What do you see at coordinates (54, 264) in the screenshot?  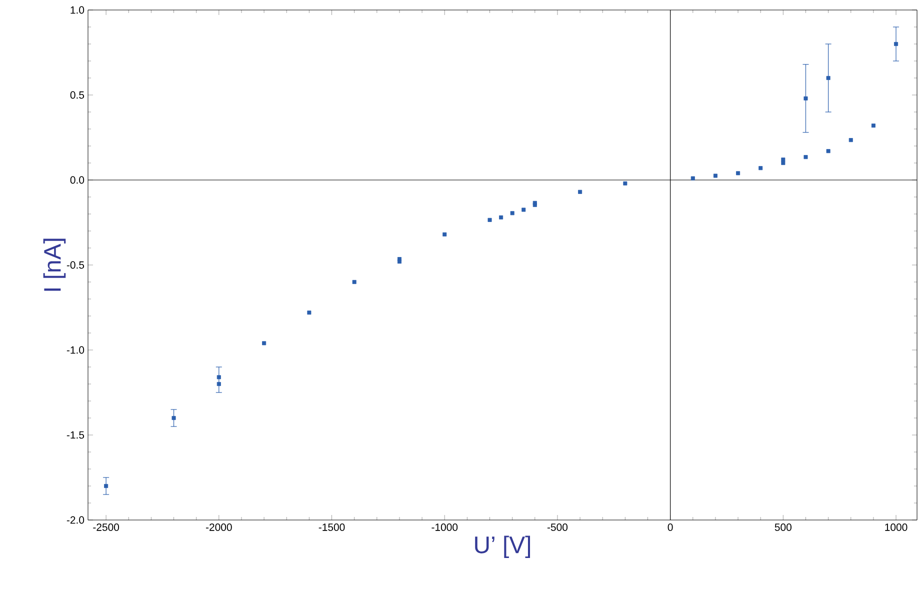 I see `y-axis-title: I [nA]` at bounding box center [54, 264].